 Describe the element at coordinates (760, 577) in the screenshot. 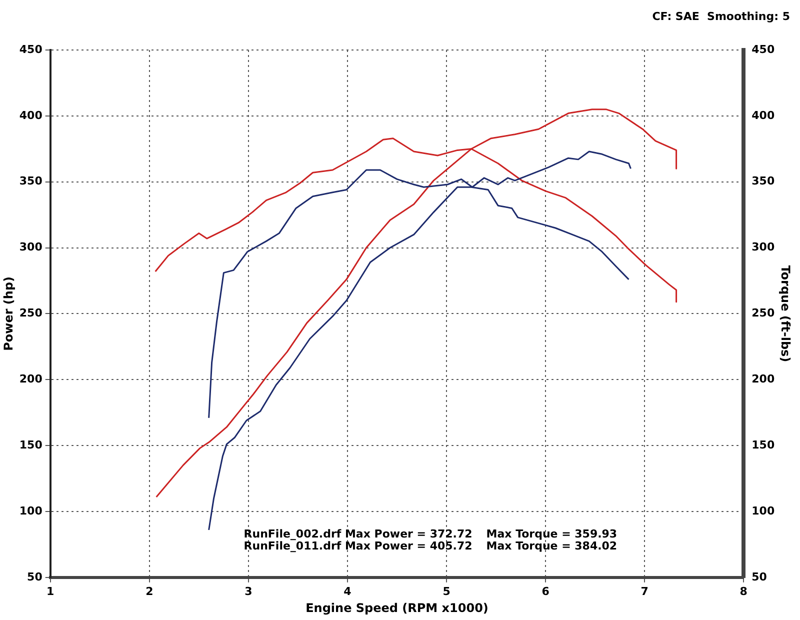

I see `y2-tick-label: 50` at that location.